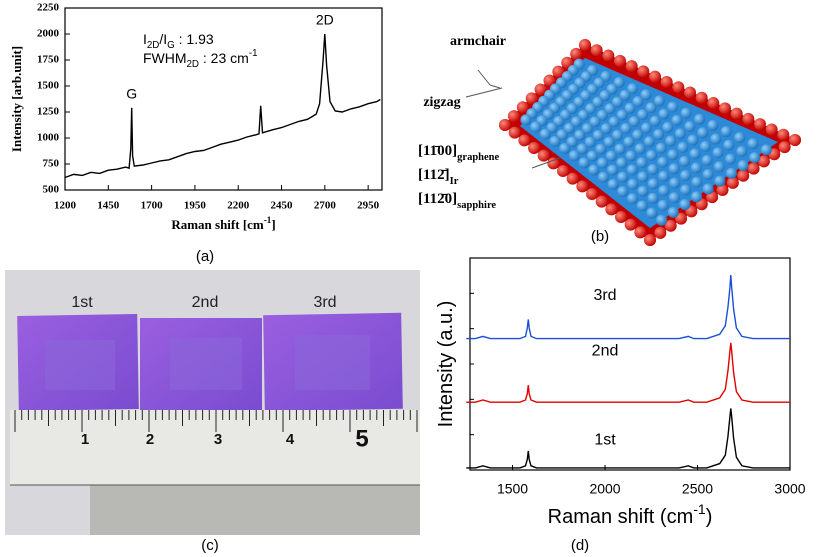 This screenshot has width=817, height=557. I want to click on y-tick-label: 1750, so click(48, 60).